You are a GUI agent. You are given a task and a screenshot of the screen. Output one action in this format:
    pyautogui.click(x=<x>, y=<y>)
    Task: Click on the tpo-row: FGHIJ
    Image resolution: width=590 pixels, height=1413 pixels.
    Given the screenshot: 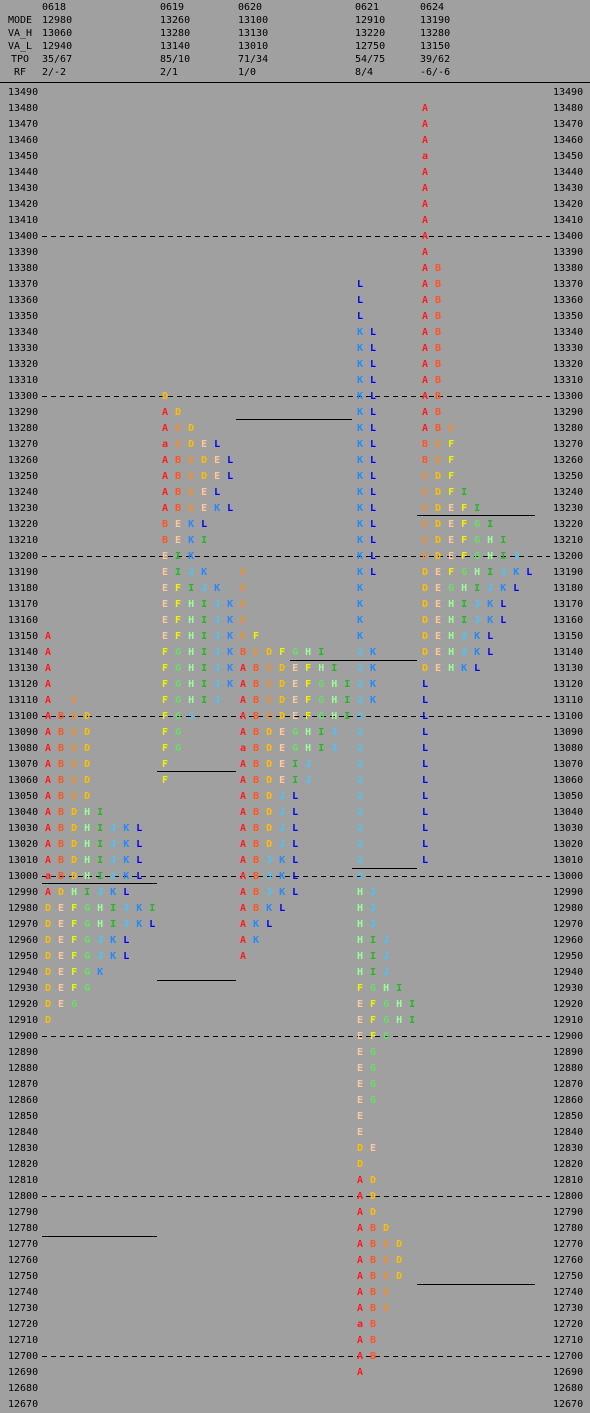 What is the action you would take?
    pyautogui.click(x=194, y=700)
    